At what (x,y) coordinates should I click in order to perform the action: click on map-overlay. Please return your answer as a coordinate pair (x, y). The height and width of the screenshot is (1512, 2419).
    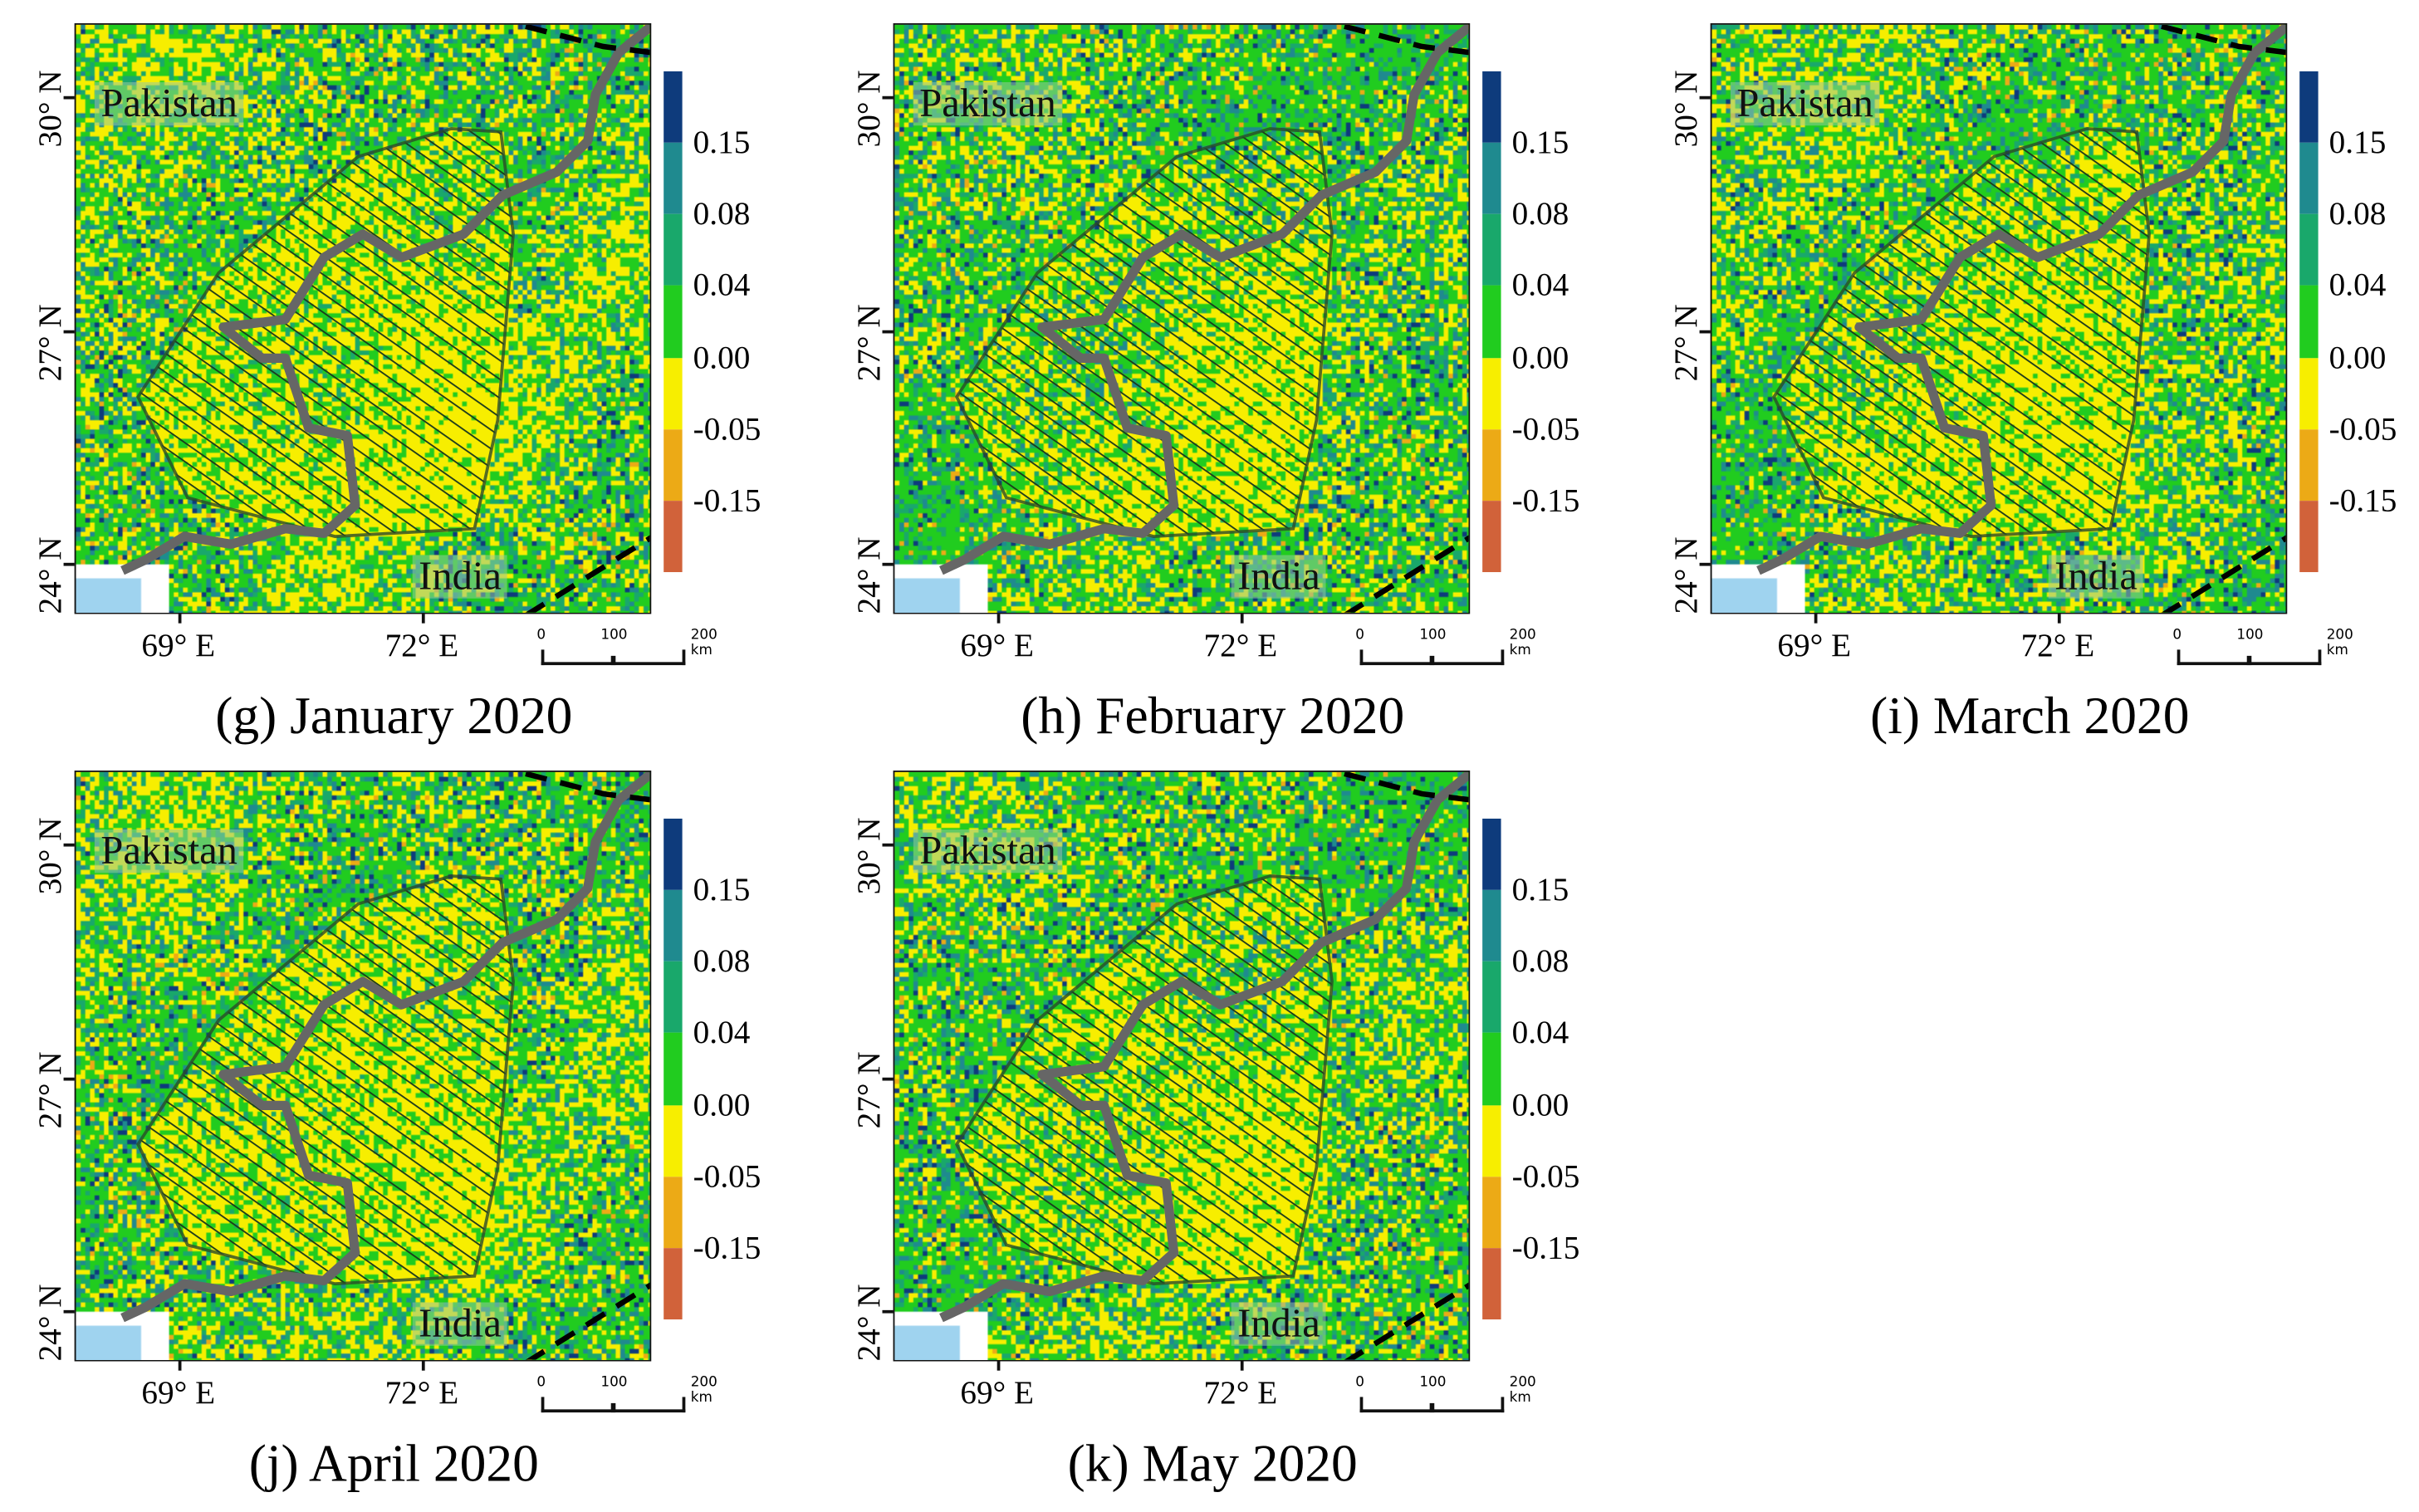
    Looking at the image, I should click on (385, 1065).